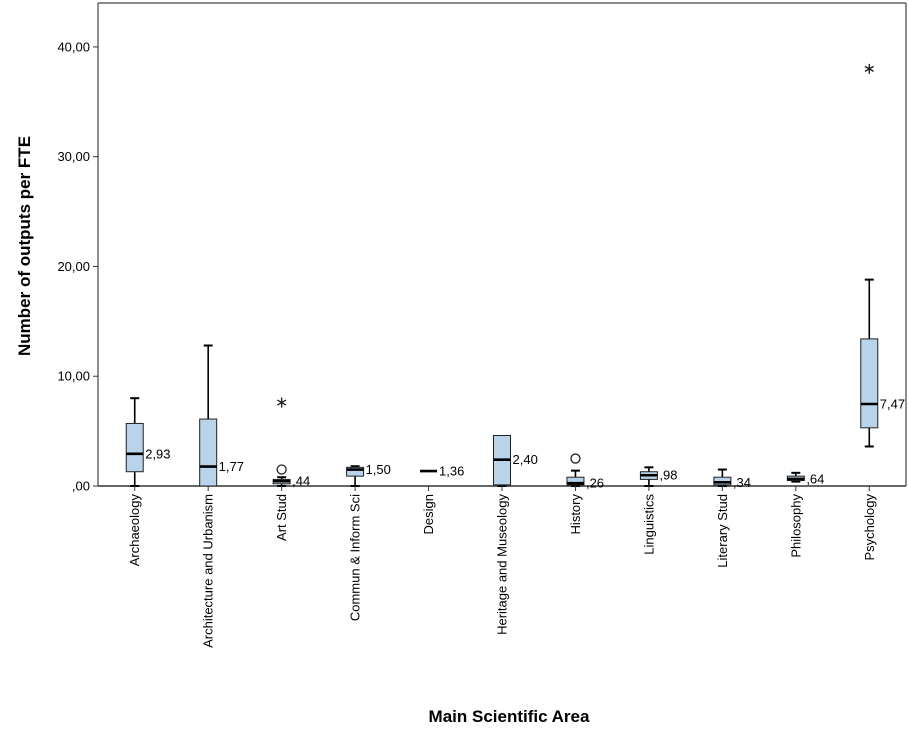 The image size is (908, 731). I want to click on median-value-label: ,98, so click(668, 475).